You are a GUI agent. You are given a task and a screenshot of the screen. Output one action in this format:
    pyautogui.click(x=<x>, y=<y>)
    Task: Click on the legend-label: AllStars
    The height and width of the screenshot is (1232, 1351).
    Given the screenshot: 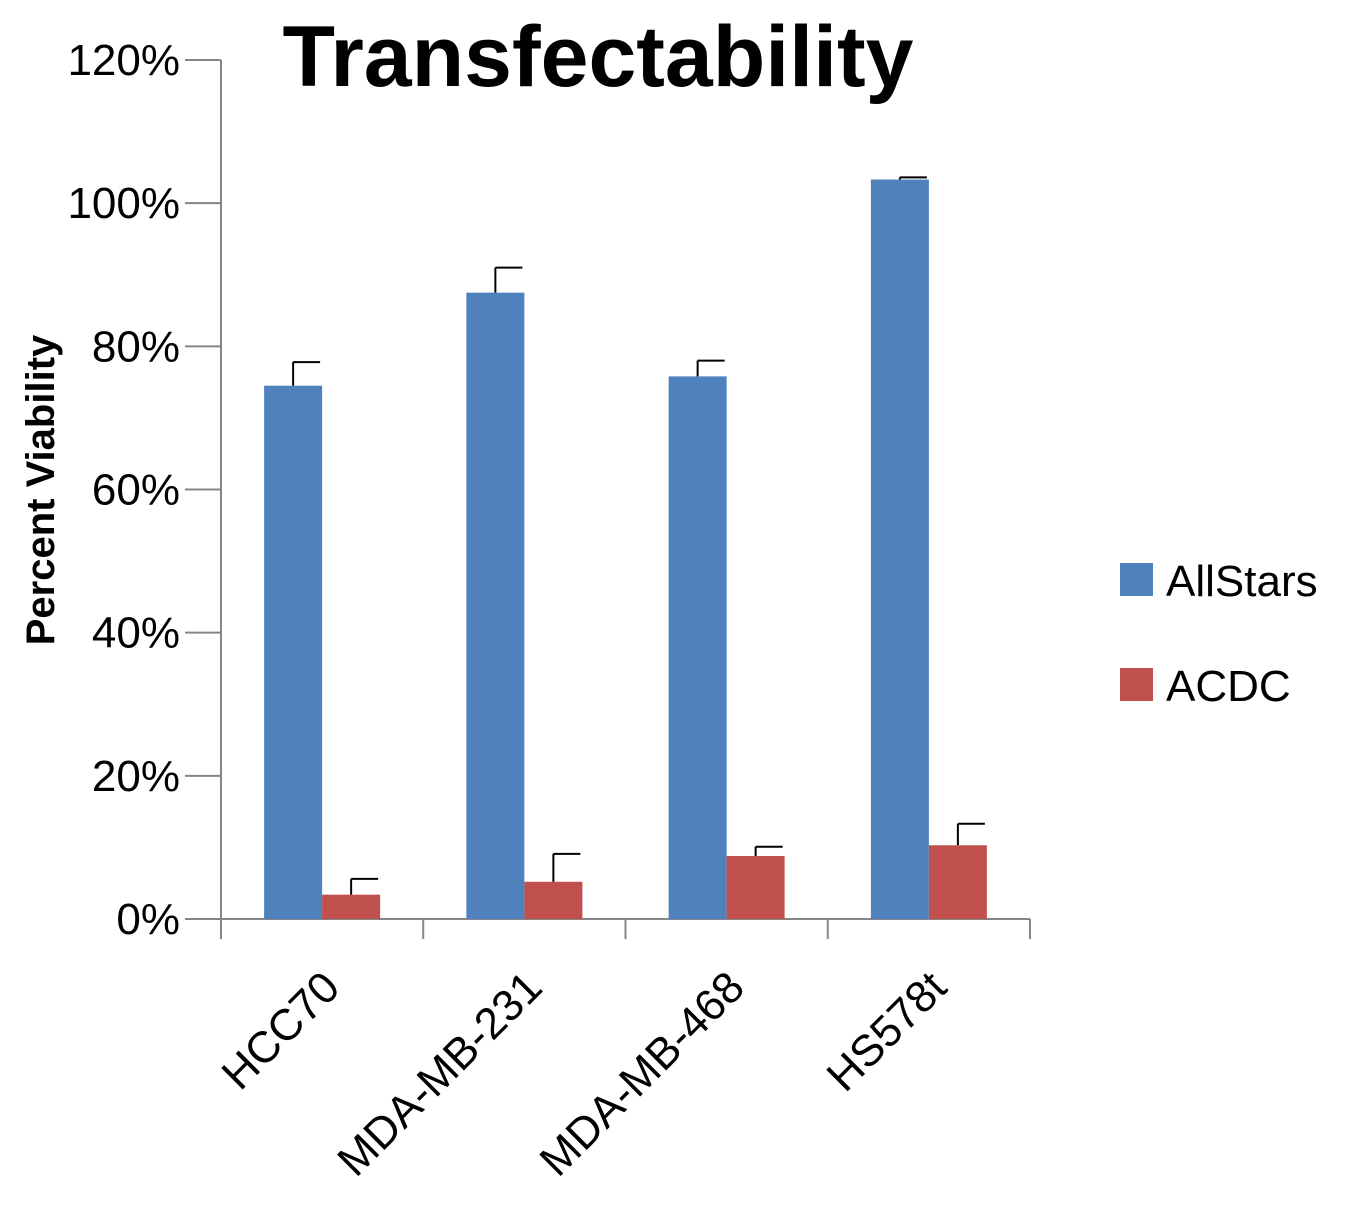 What is the action you would take?
    pyautogui.click(x=1242, y=581)
    